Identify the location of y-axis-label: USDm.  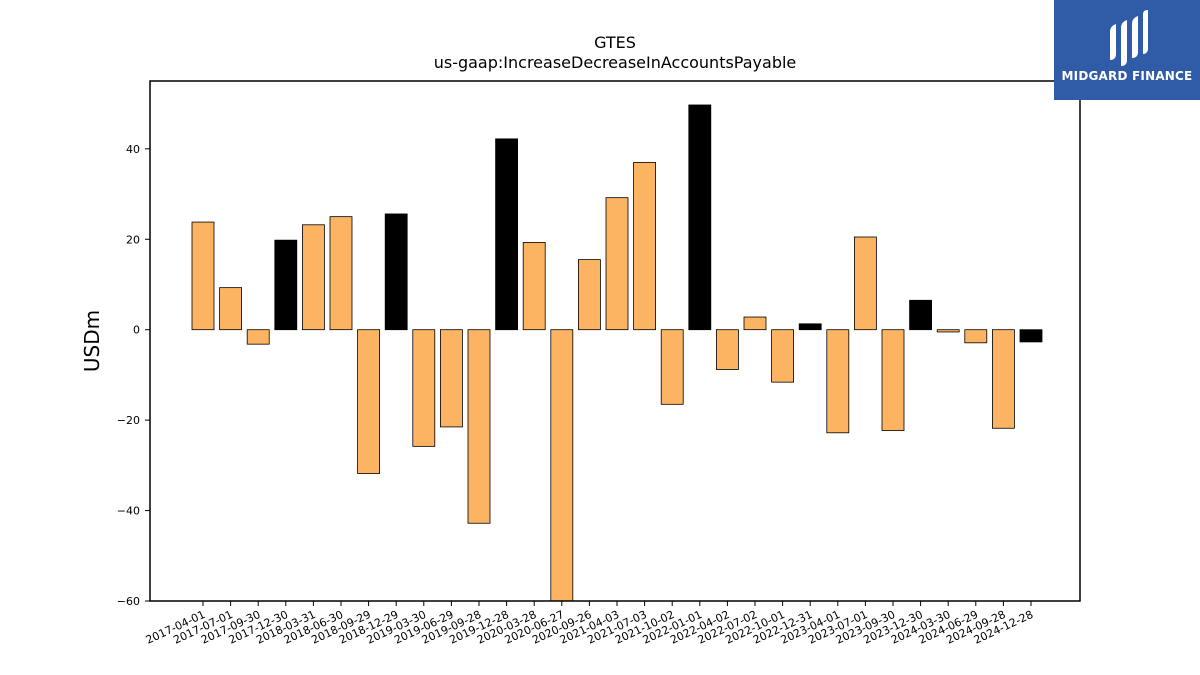
(92, 341).